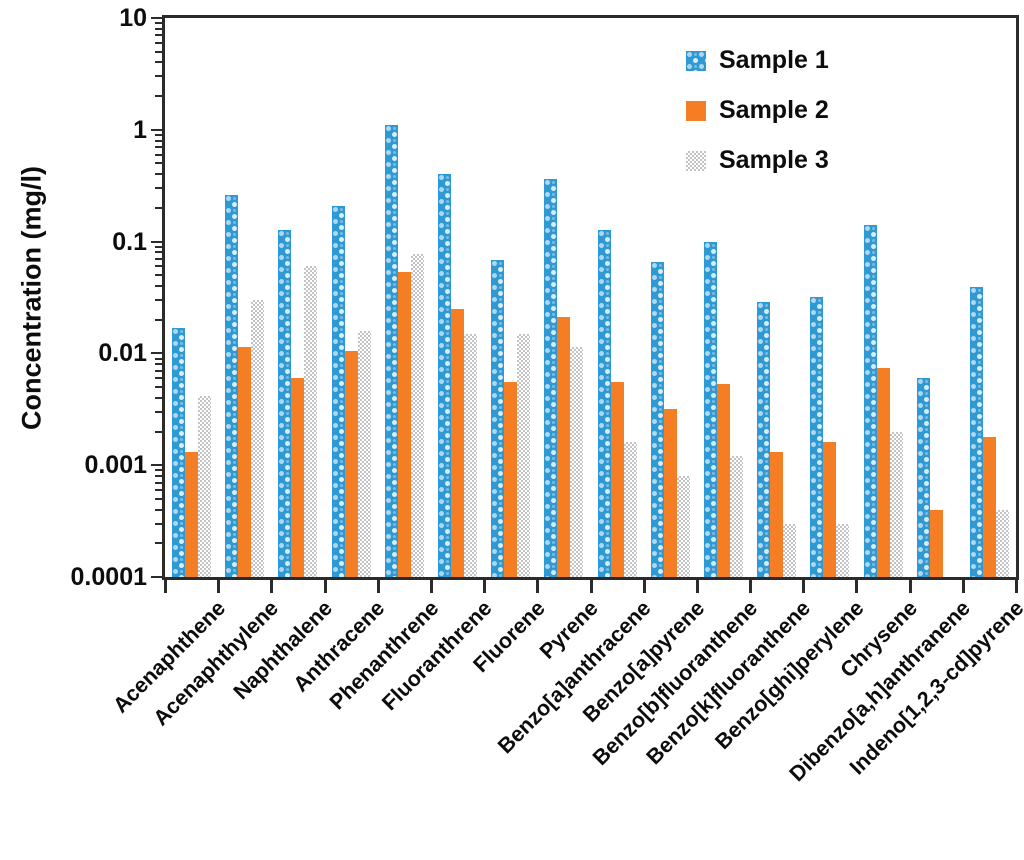 The height and width of the screenshot is (860, 1024). I want to click on bar-sample-3-chrysene, so click(896, 504).